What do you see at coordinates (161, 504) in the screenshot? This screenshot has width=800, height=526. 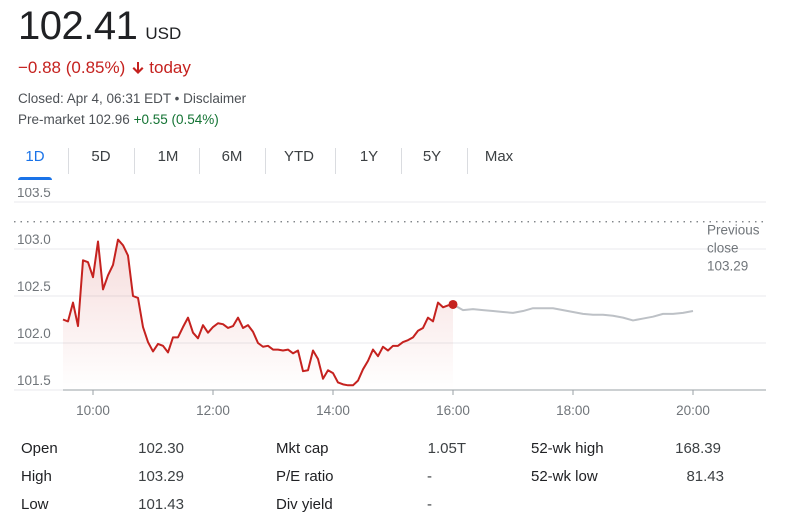 I see `stat-low-value: 101.43` at bounding box center [161, 504].